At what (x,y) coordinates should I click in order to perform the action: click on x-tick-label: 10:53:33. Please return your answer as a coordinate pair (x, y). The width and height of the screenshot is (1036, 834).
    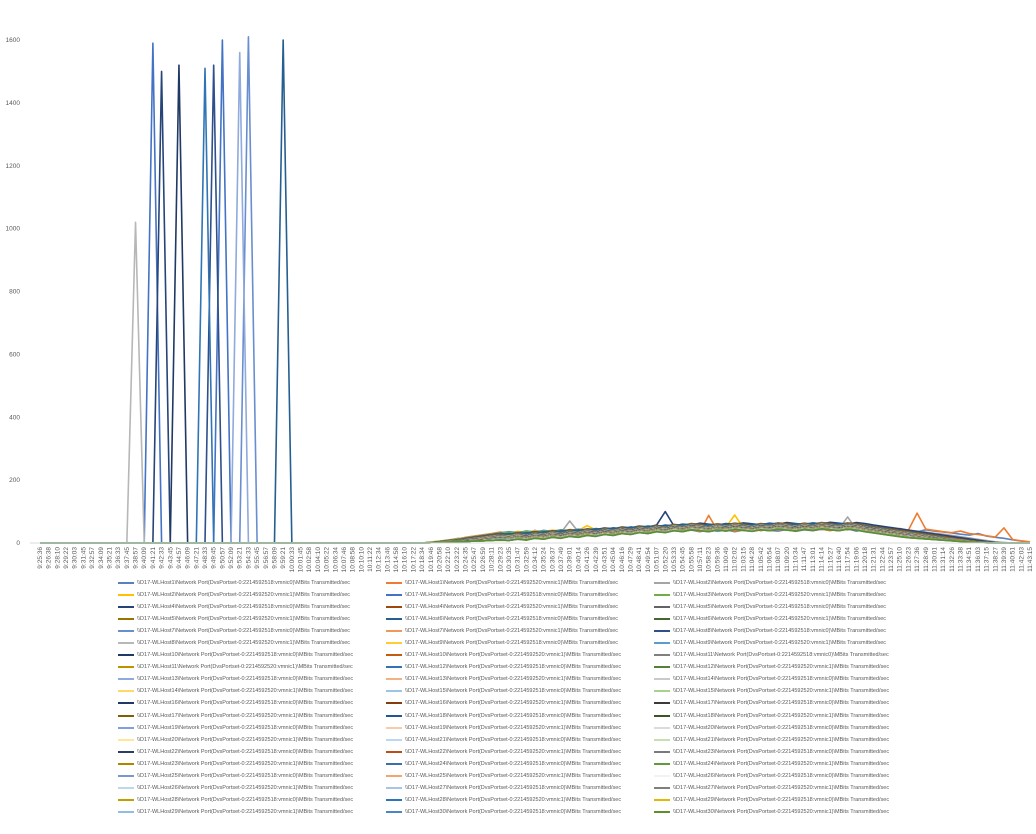
    Looking at the image, I should click on (674, 560).